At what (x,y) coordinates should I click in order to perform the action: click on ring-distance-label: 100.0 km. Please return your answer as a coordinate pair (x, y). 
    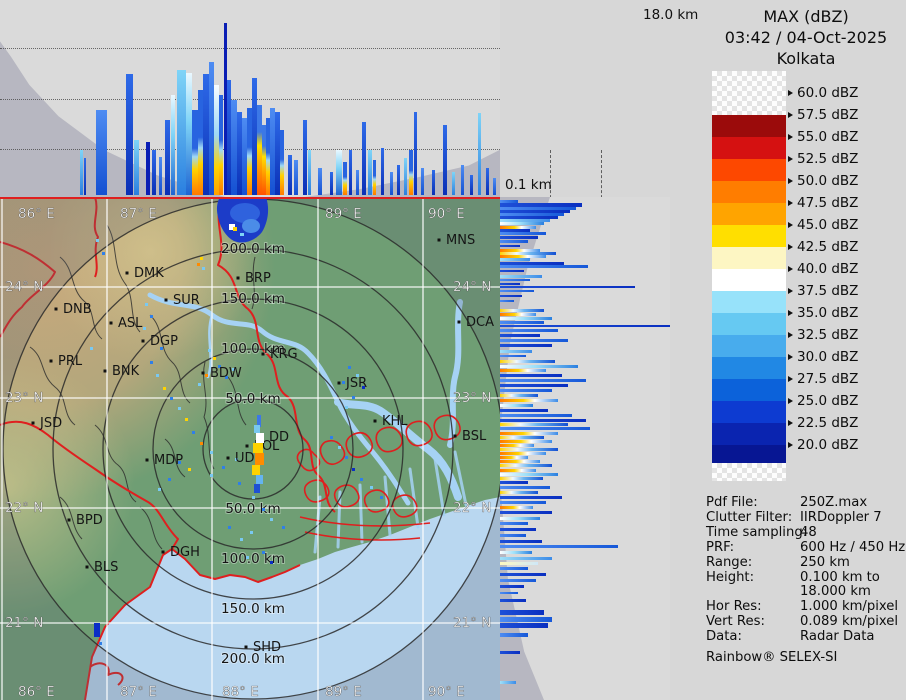
    Looking at the image, I should click on (253, 559).